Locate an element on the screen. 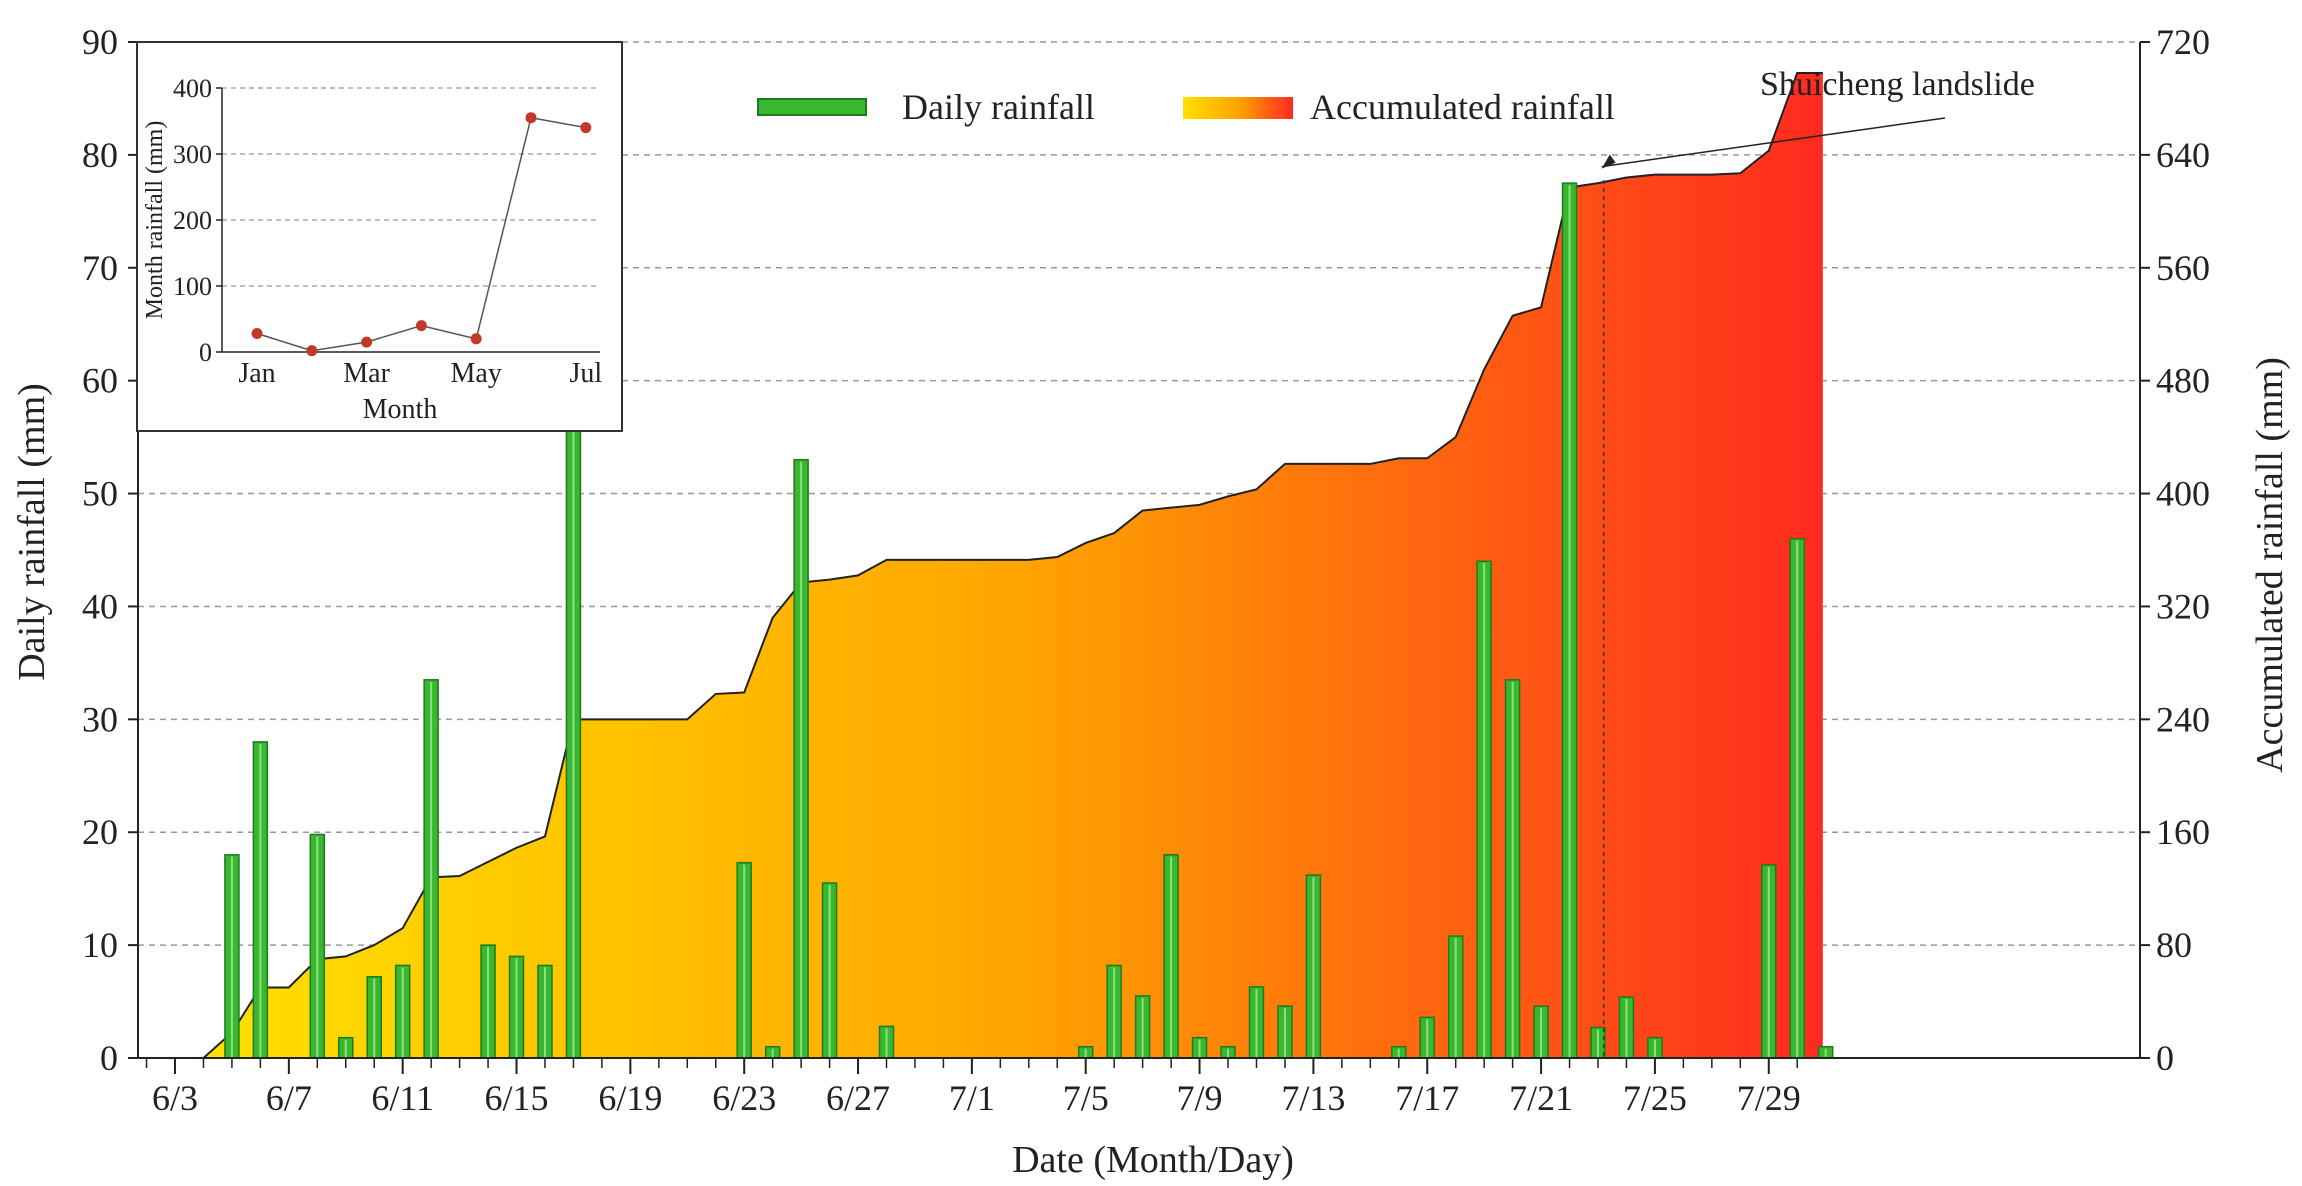 This screenshot has width=2302, height=1186. inset-line is located at coordinates (421, 234).